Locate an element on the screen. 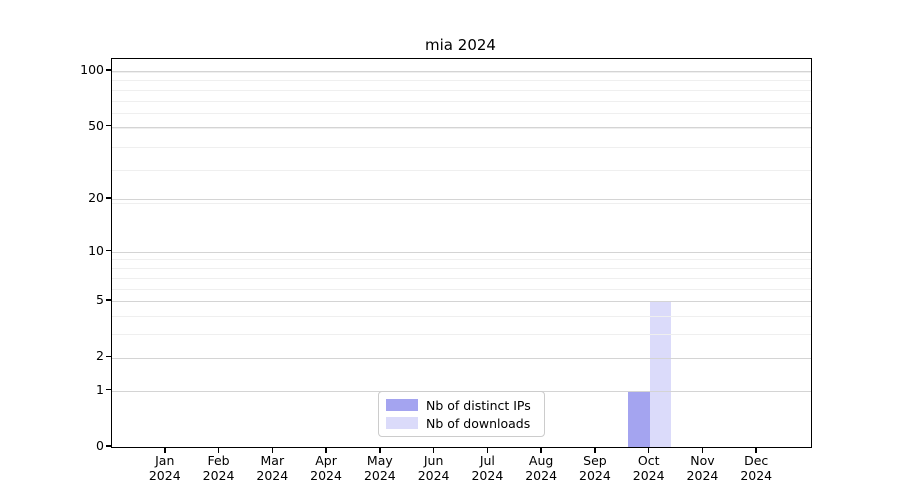 The width and height of the screenshot is (900, 500). x-tick-mark-jun is located at coordinates (433, 450).